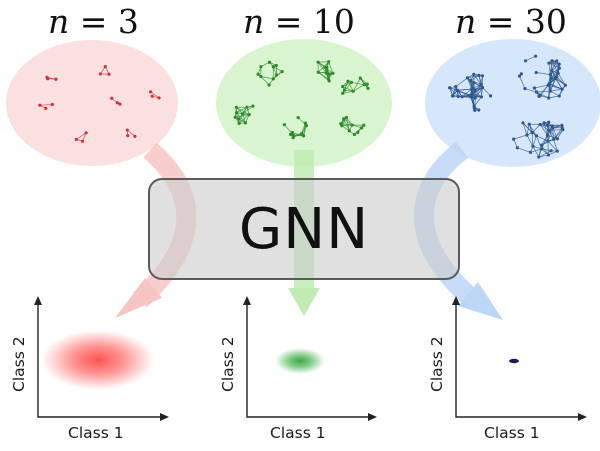 This screenshot has width=600, height=451. I want to click on x-axis-label-n10: Class 1, so click(298, 433).